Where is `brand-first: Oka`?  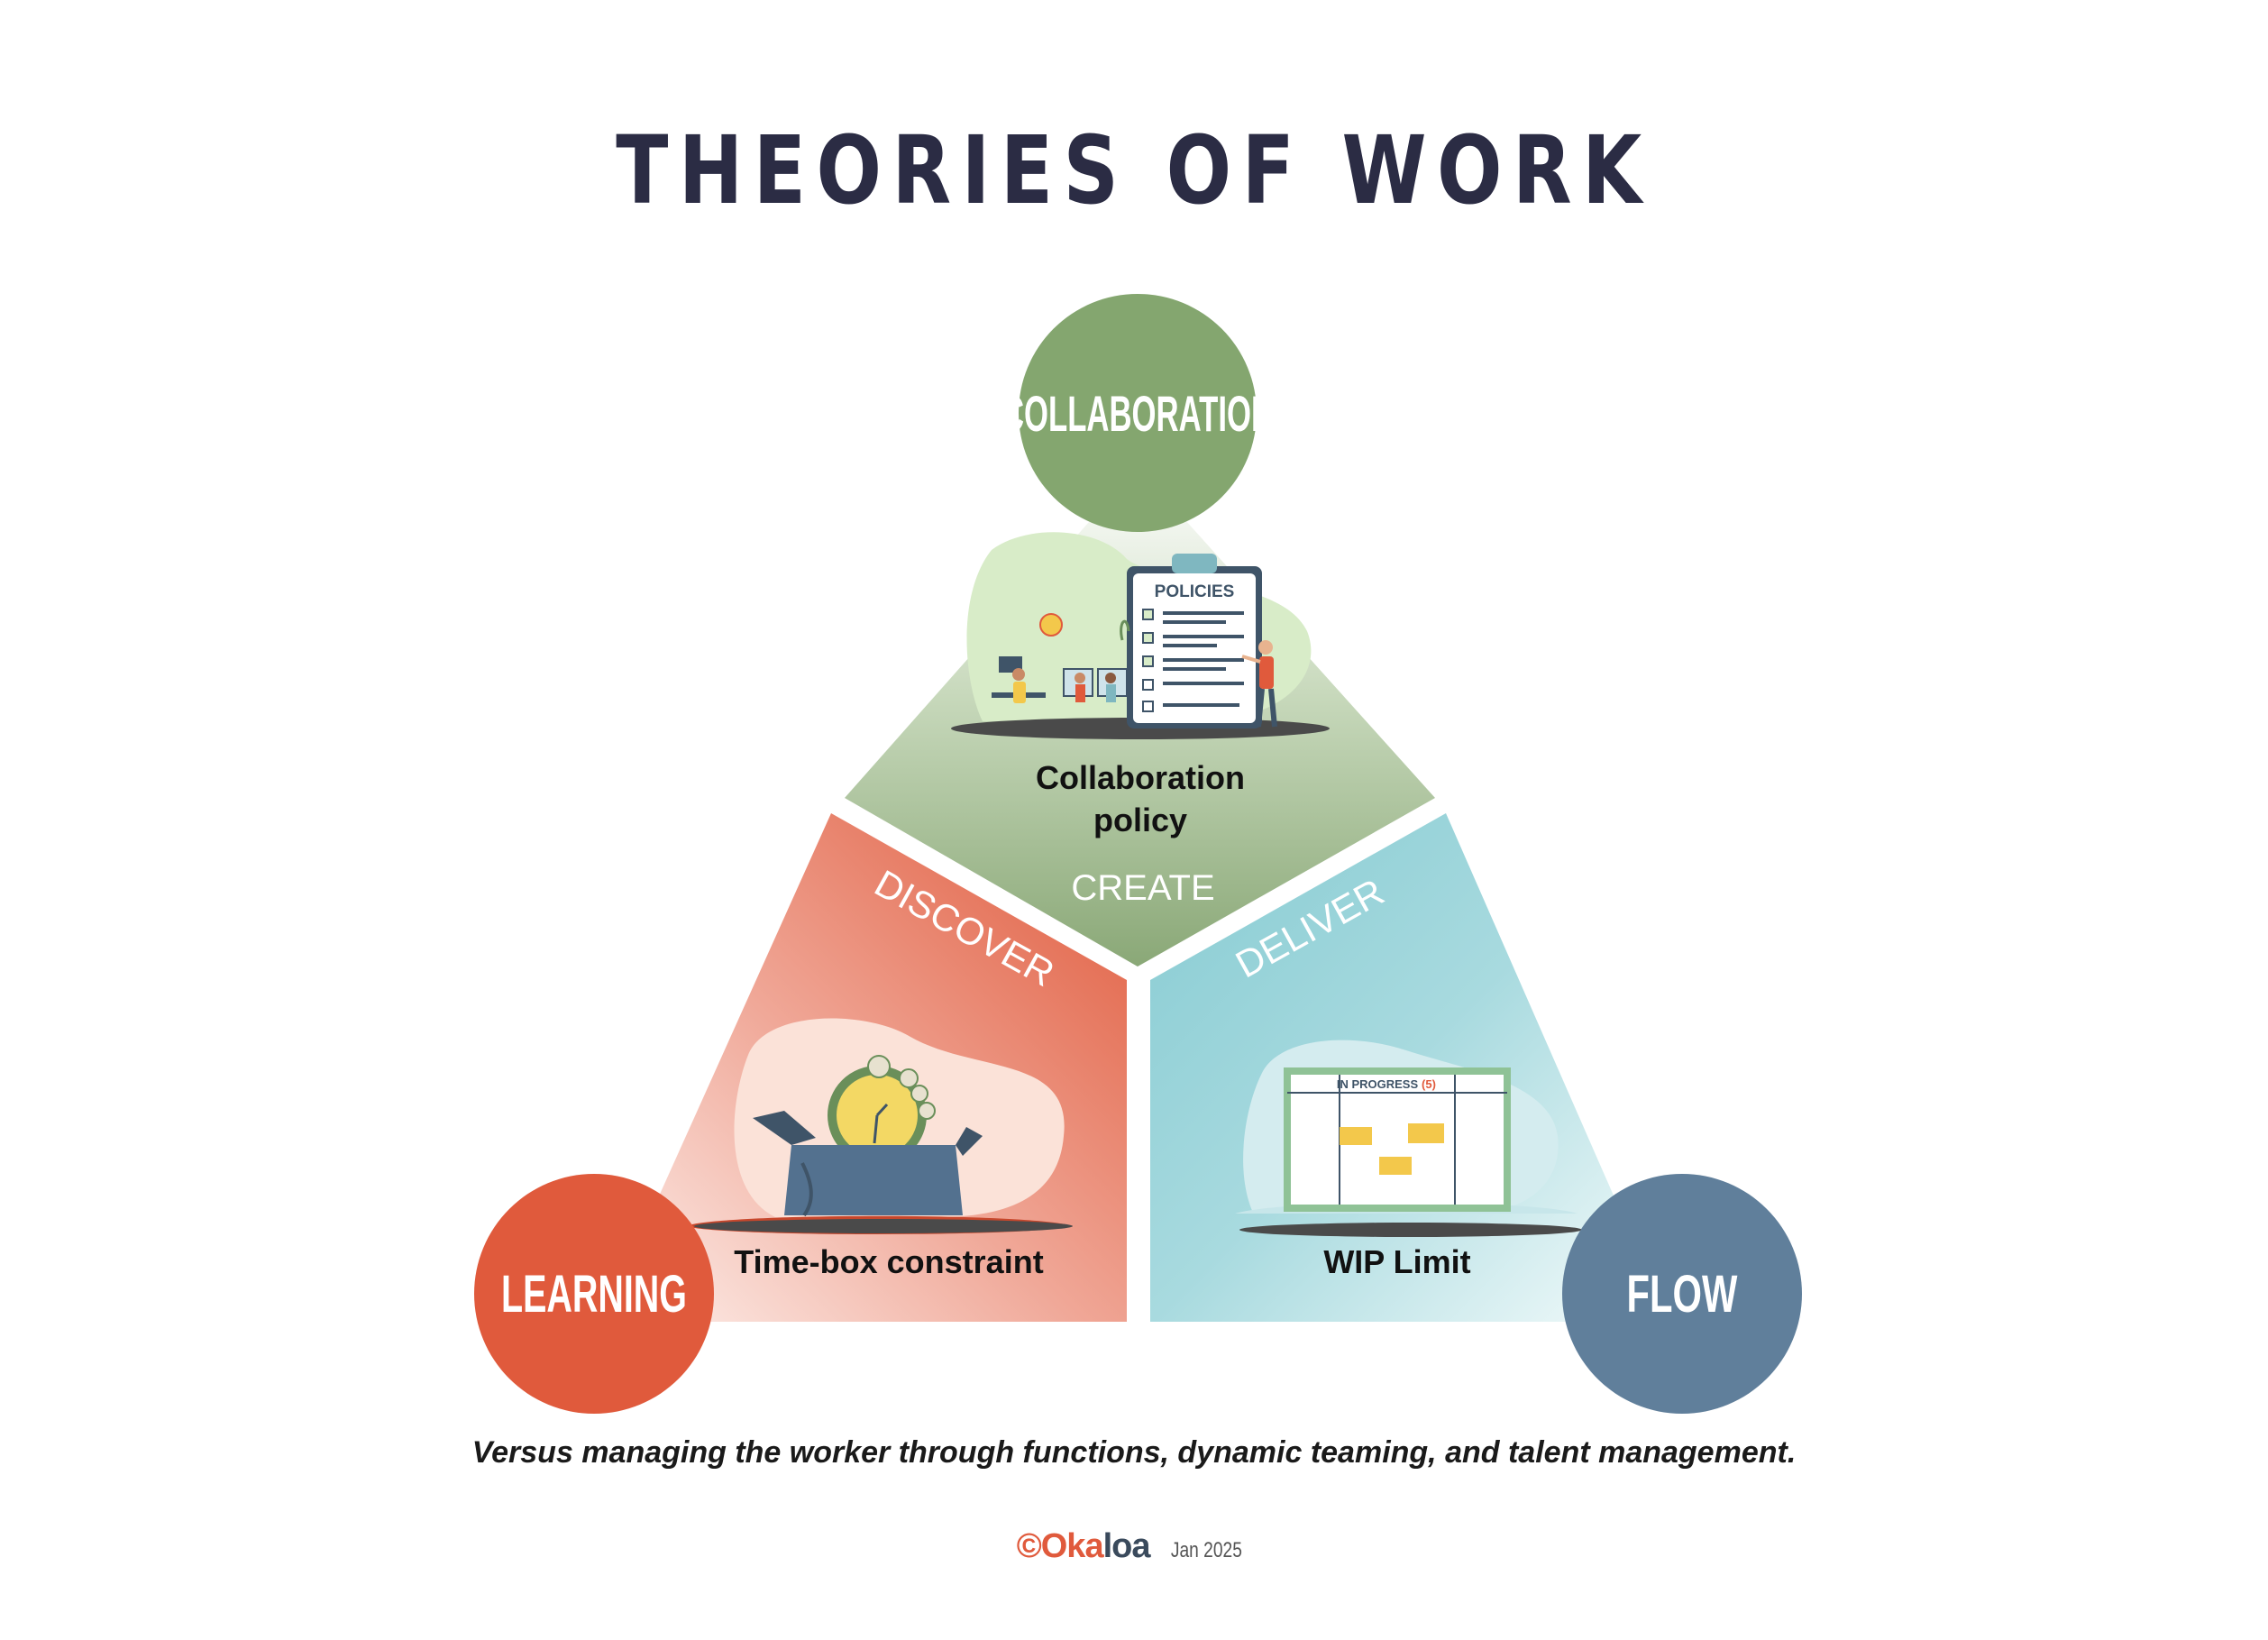 brand-first: Oka is located at coordinates (1072, 1546).